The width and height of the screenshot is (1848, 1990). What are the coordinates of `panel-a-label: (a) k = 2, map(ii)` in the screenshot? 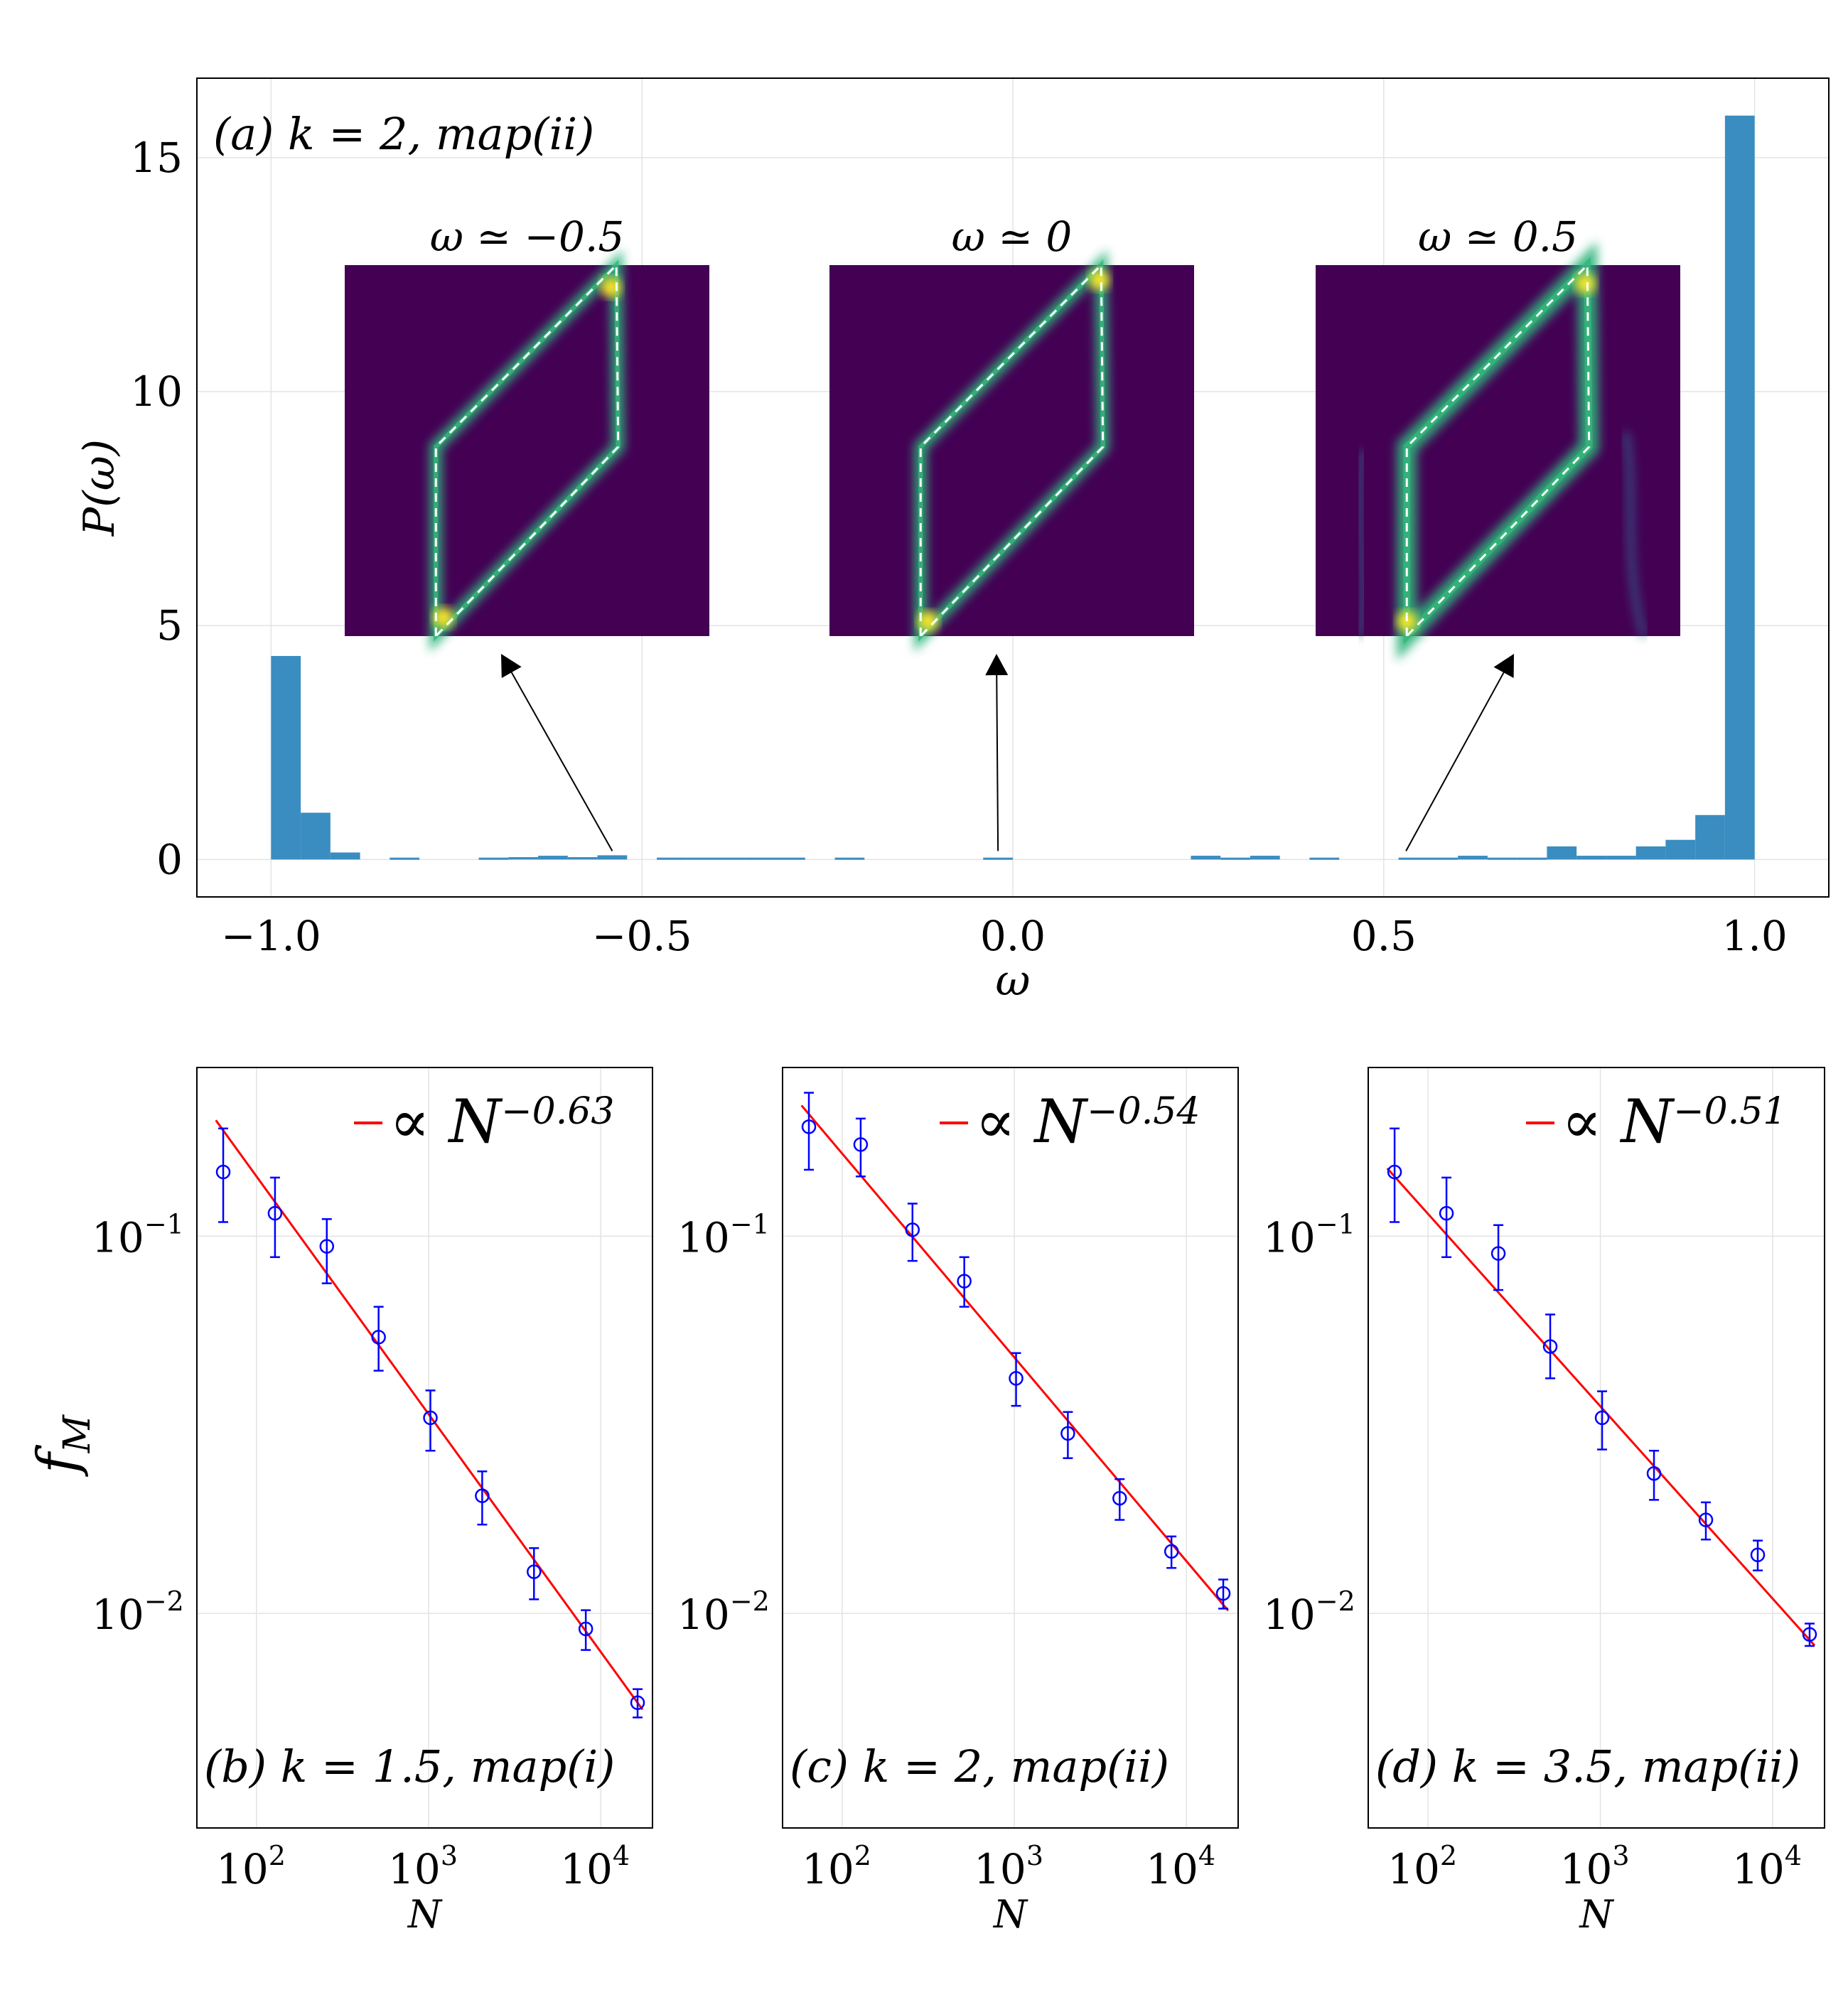 It's located at (404, 134).